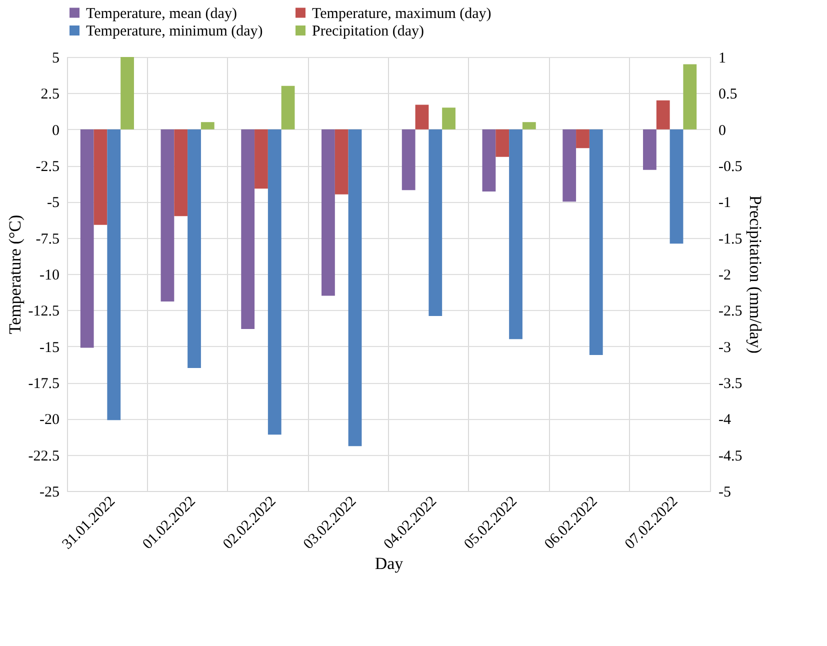  I want to click on y2-tick-label: 1, so click(722, 58).